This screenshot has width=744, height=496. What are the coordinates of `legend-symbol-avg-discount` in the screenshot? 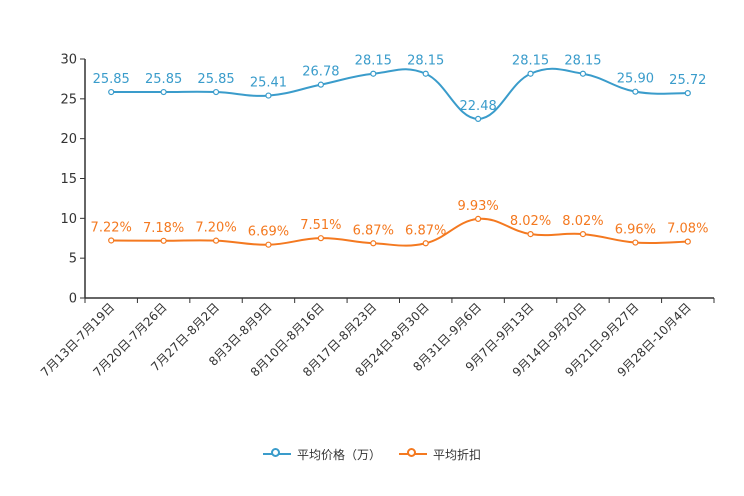 It's located at (413, 454).